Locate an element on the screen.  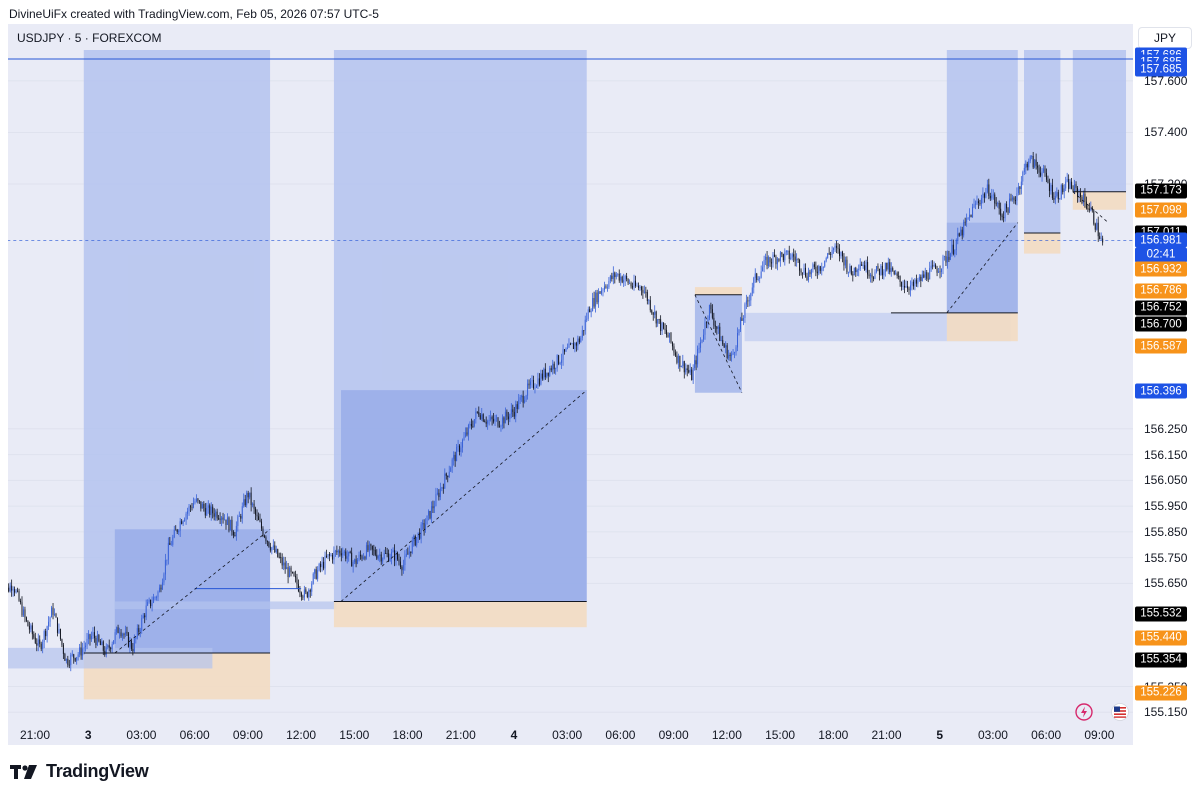
price-label: 156.396 is located at coordinates (1161, 391).